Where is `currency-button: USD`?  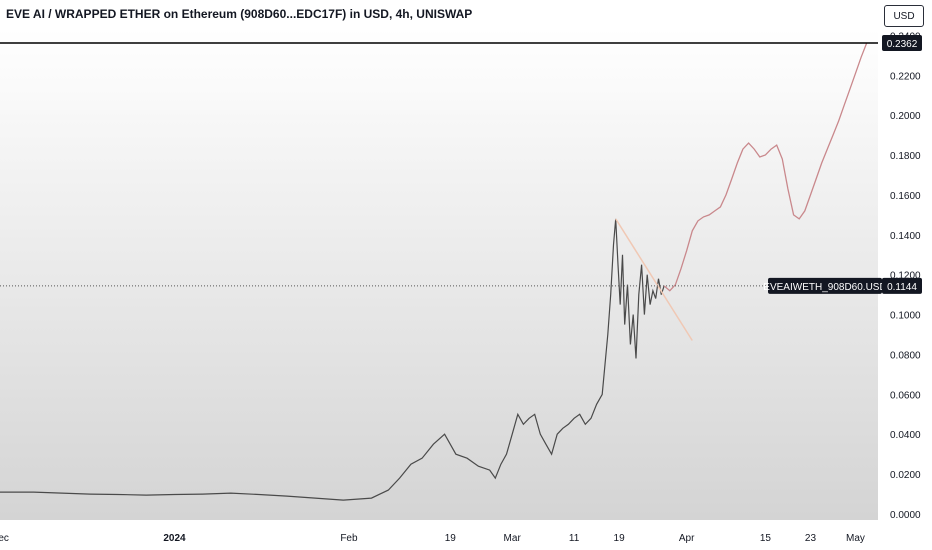 currency-button: USD is located at coordinates (904, 16).